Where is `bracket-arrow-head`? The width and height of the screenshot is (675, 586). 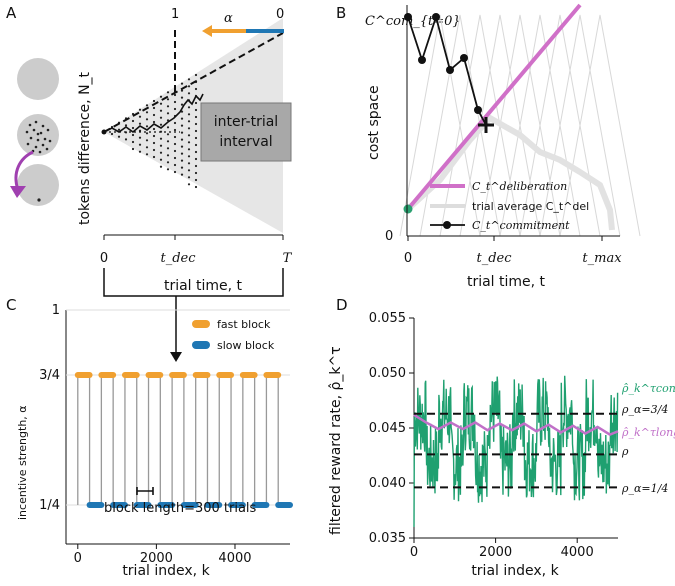 bracket-arrow-head is located at coordinates (176, 357).